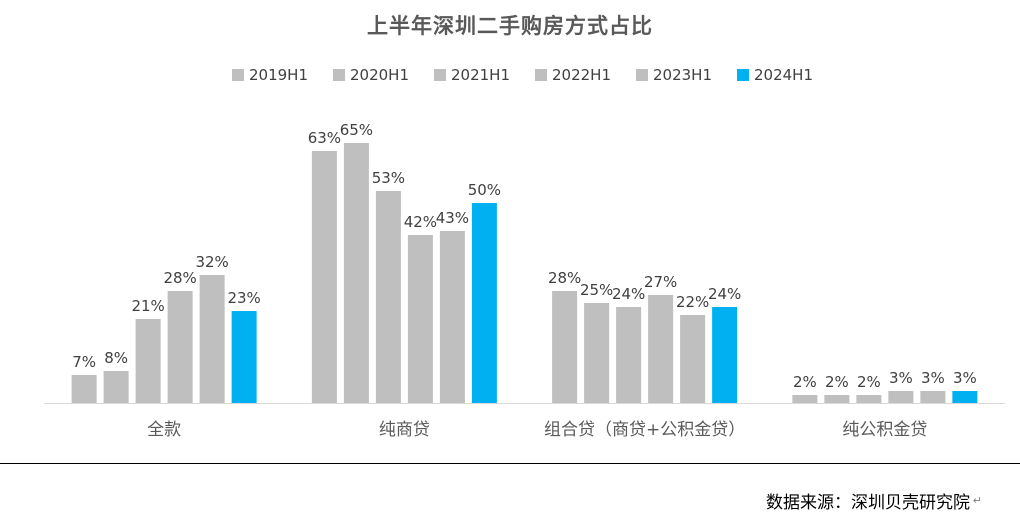 The height and width of the screenshot is (516, 1020). I want to click on legend-label: 2020H1, so click(379, 75).